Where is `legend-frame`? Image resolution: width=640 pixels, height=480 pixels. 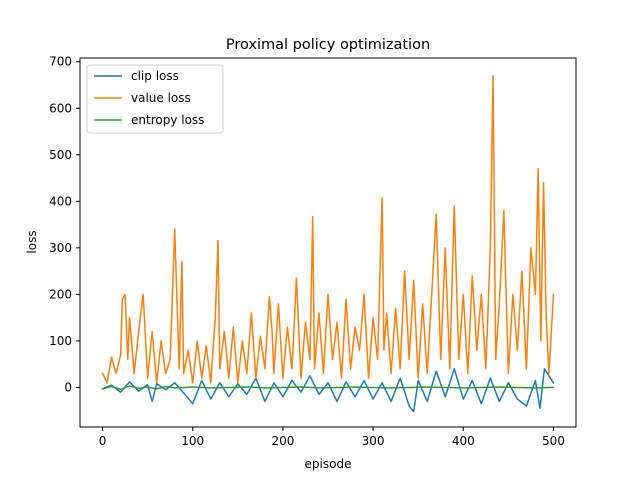 legend-frame is located at coordinates (155, 99).